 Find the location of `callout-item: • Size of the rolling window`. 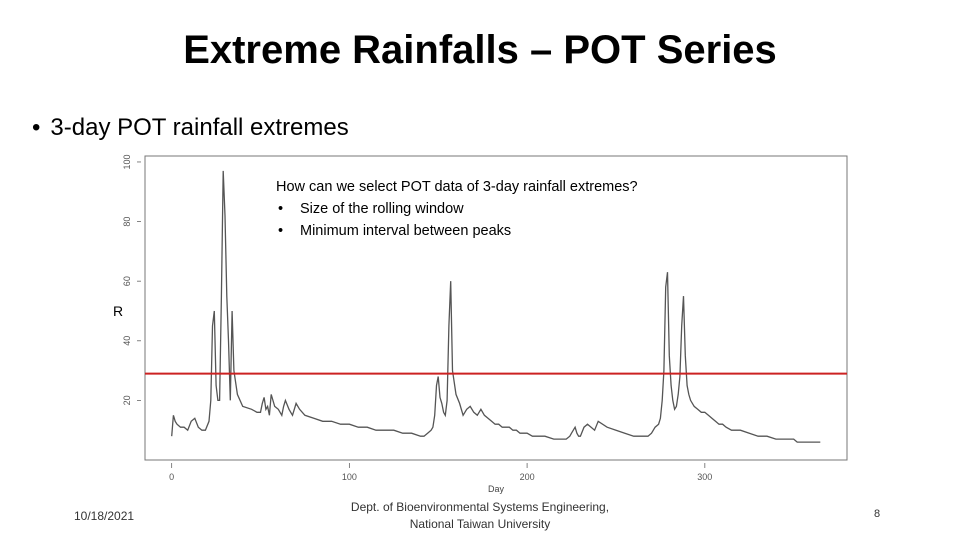

callout-item: • Size of the rolling window is located at coordinates (371, 209).